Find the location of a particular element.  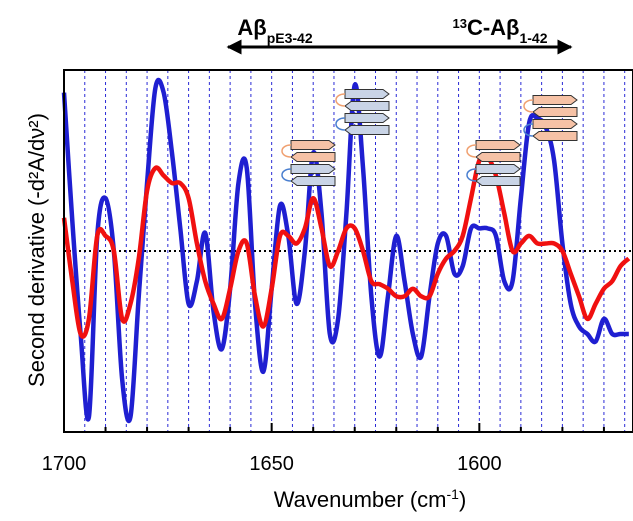

x-tick-label: 1700 is located at coordinates (64, 464).